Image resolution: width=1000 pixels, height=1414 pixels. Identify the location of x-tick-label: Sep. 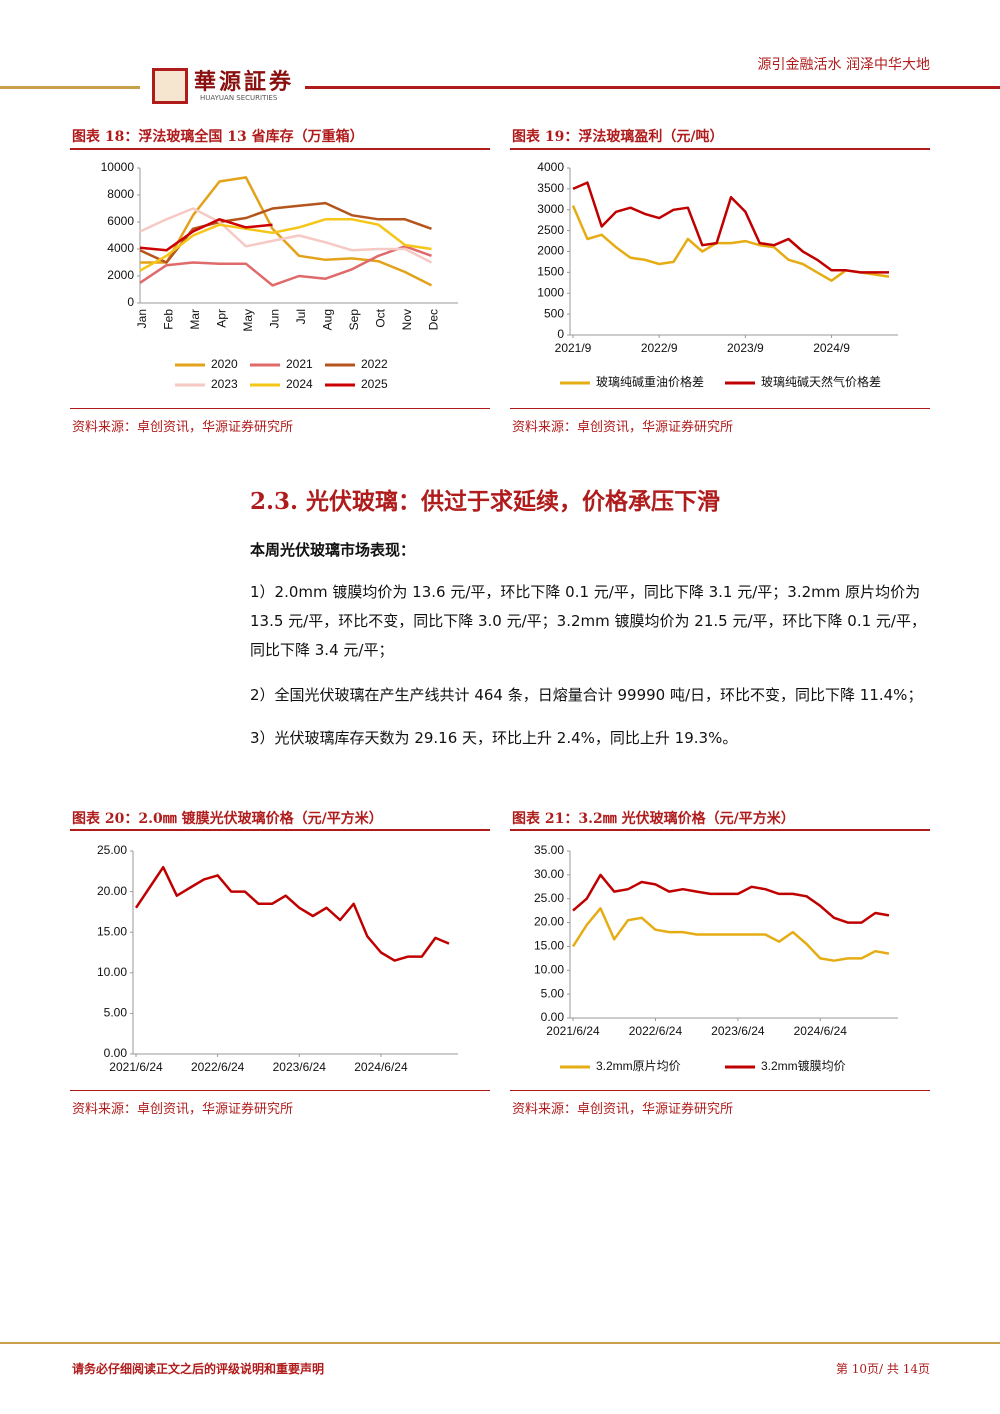
(354, 320).